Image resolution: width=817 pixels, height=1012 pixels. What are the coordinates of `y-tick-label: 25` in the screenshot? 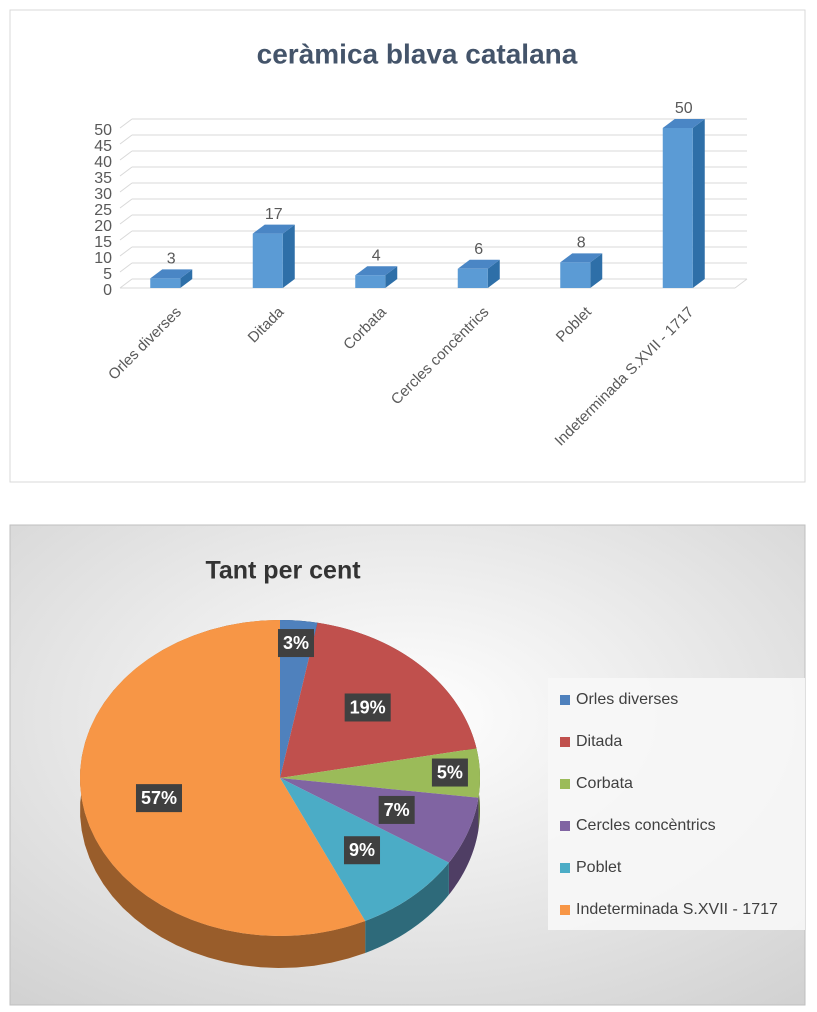 It's located at (103, 210).